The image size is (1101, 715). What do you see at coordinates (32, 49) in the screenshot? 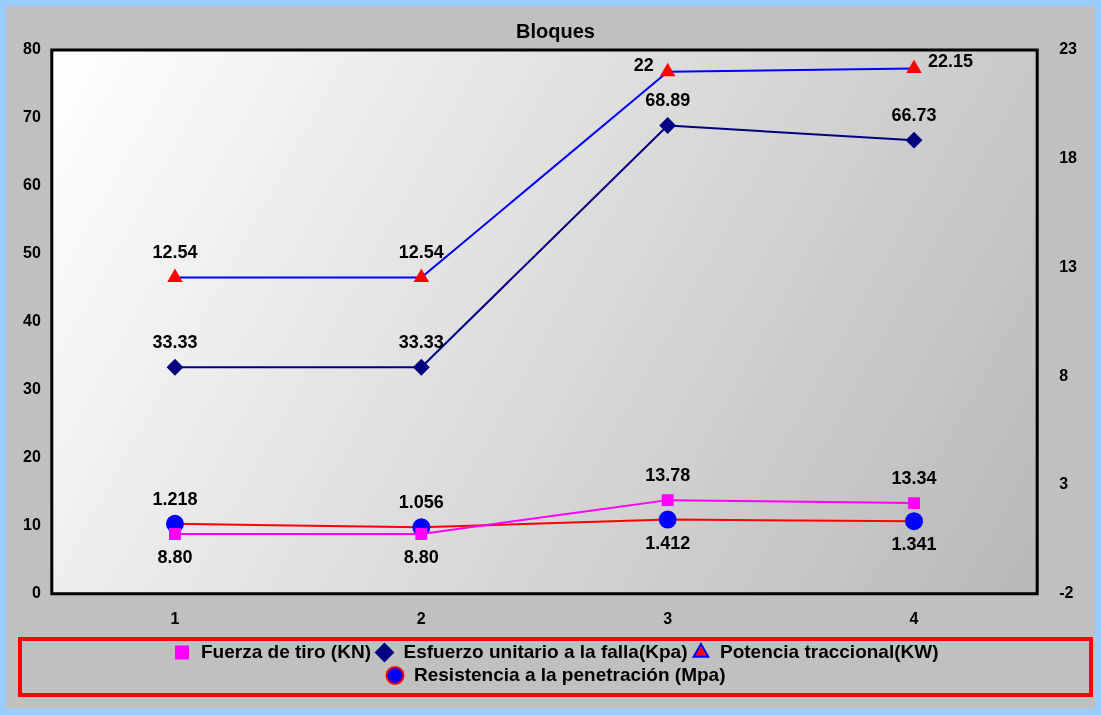
I see `y-tick-label: 80` at bounding box center [32, 49].